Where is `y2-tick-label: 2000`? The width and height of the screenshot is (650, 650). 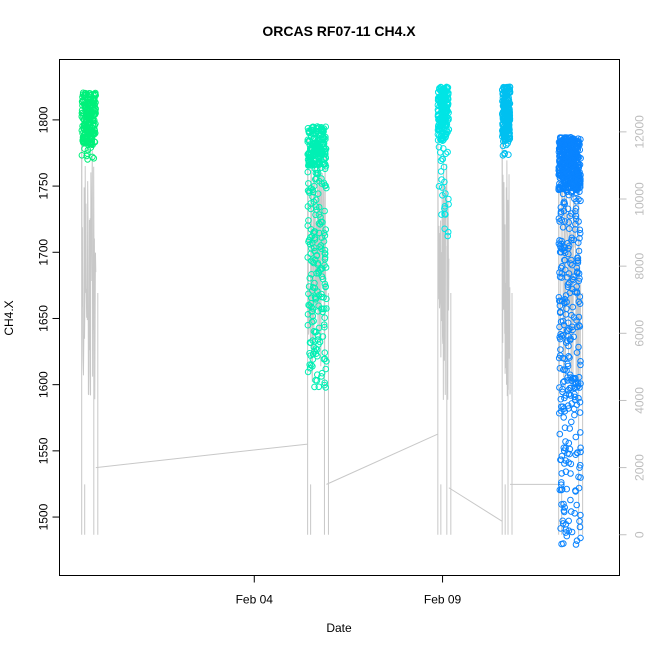 y2-tick-label: 2000 is located at coordinates (640, 467).